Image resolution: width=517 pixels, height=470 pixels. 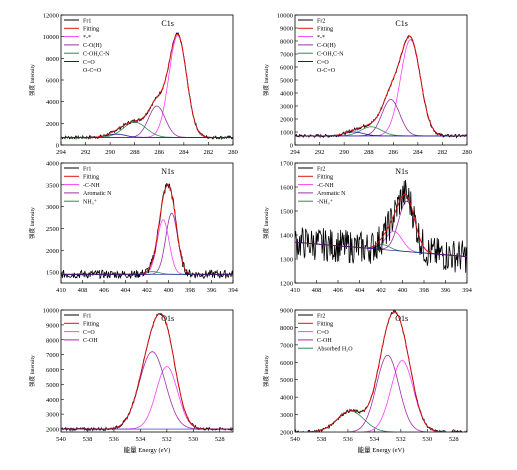 What do you see at coordinates (286, 236) in the screenshot?
I see `y-tick-label: 1400` at bounding box center [286, 236].